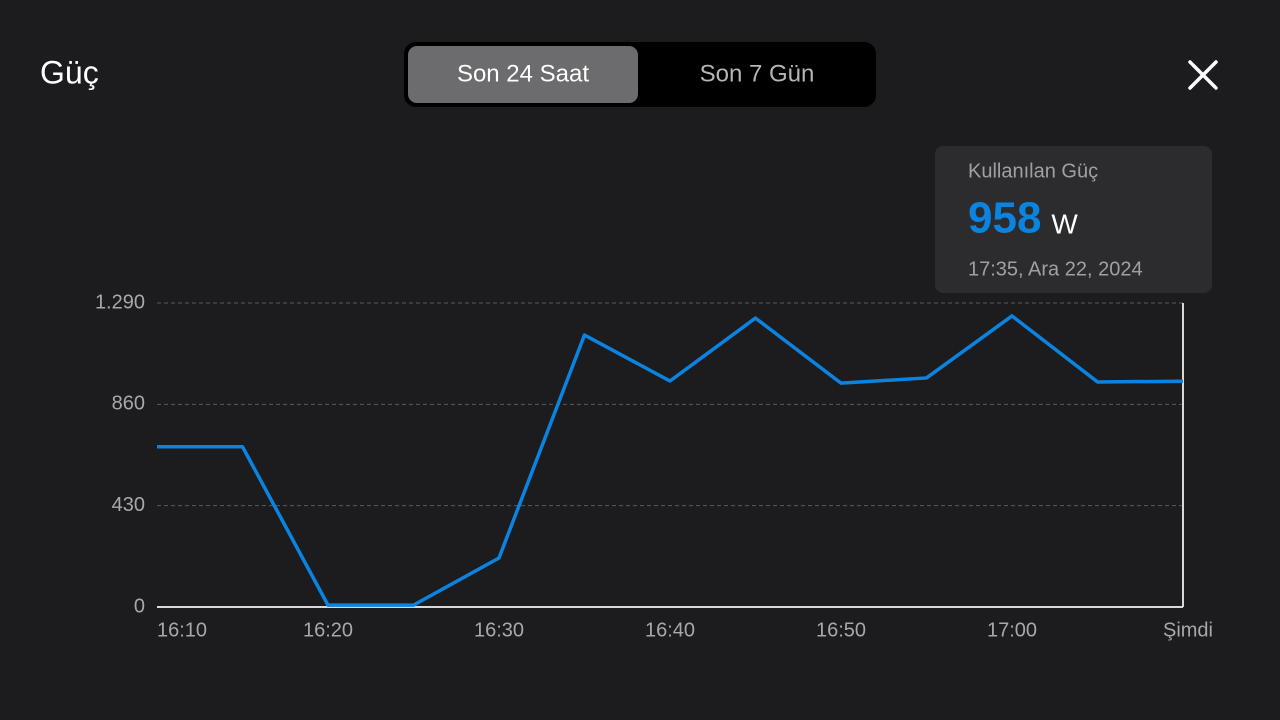  Describe the element at coordinates (1055, 269) in the screenshot. I see `tooltip-time: 17:35, Ara 22, 2024` at that location.